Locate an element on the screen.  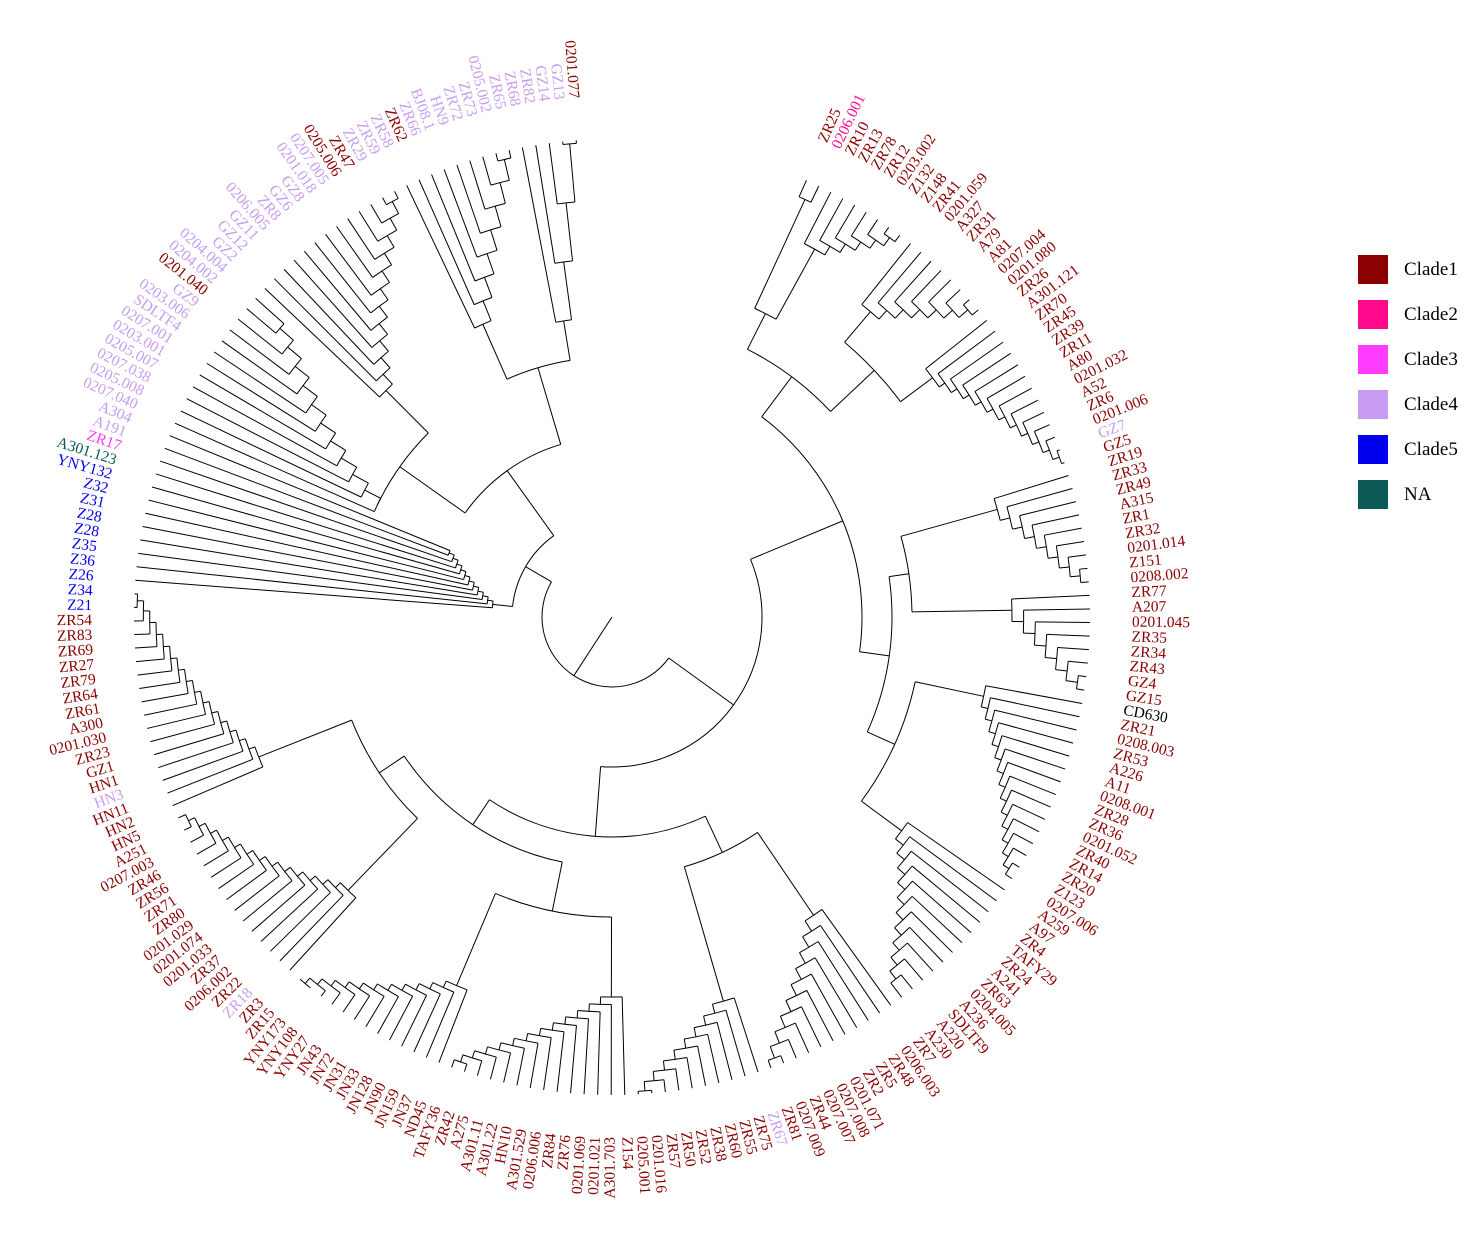
leaf-label: ZR77 is located at coordinates (1149, 592).